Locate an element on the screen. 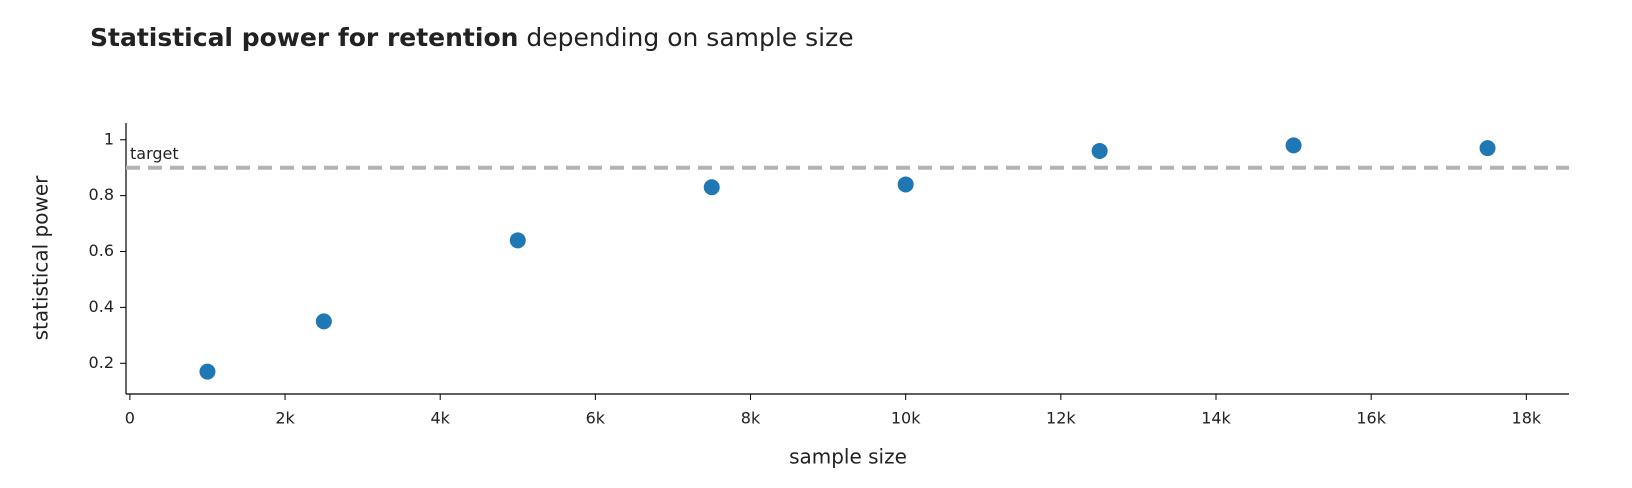 The image size is (1632, 488). x-tick-label: 12k is located at coordinates (1061, 418).